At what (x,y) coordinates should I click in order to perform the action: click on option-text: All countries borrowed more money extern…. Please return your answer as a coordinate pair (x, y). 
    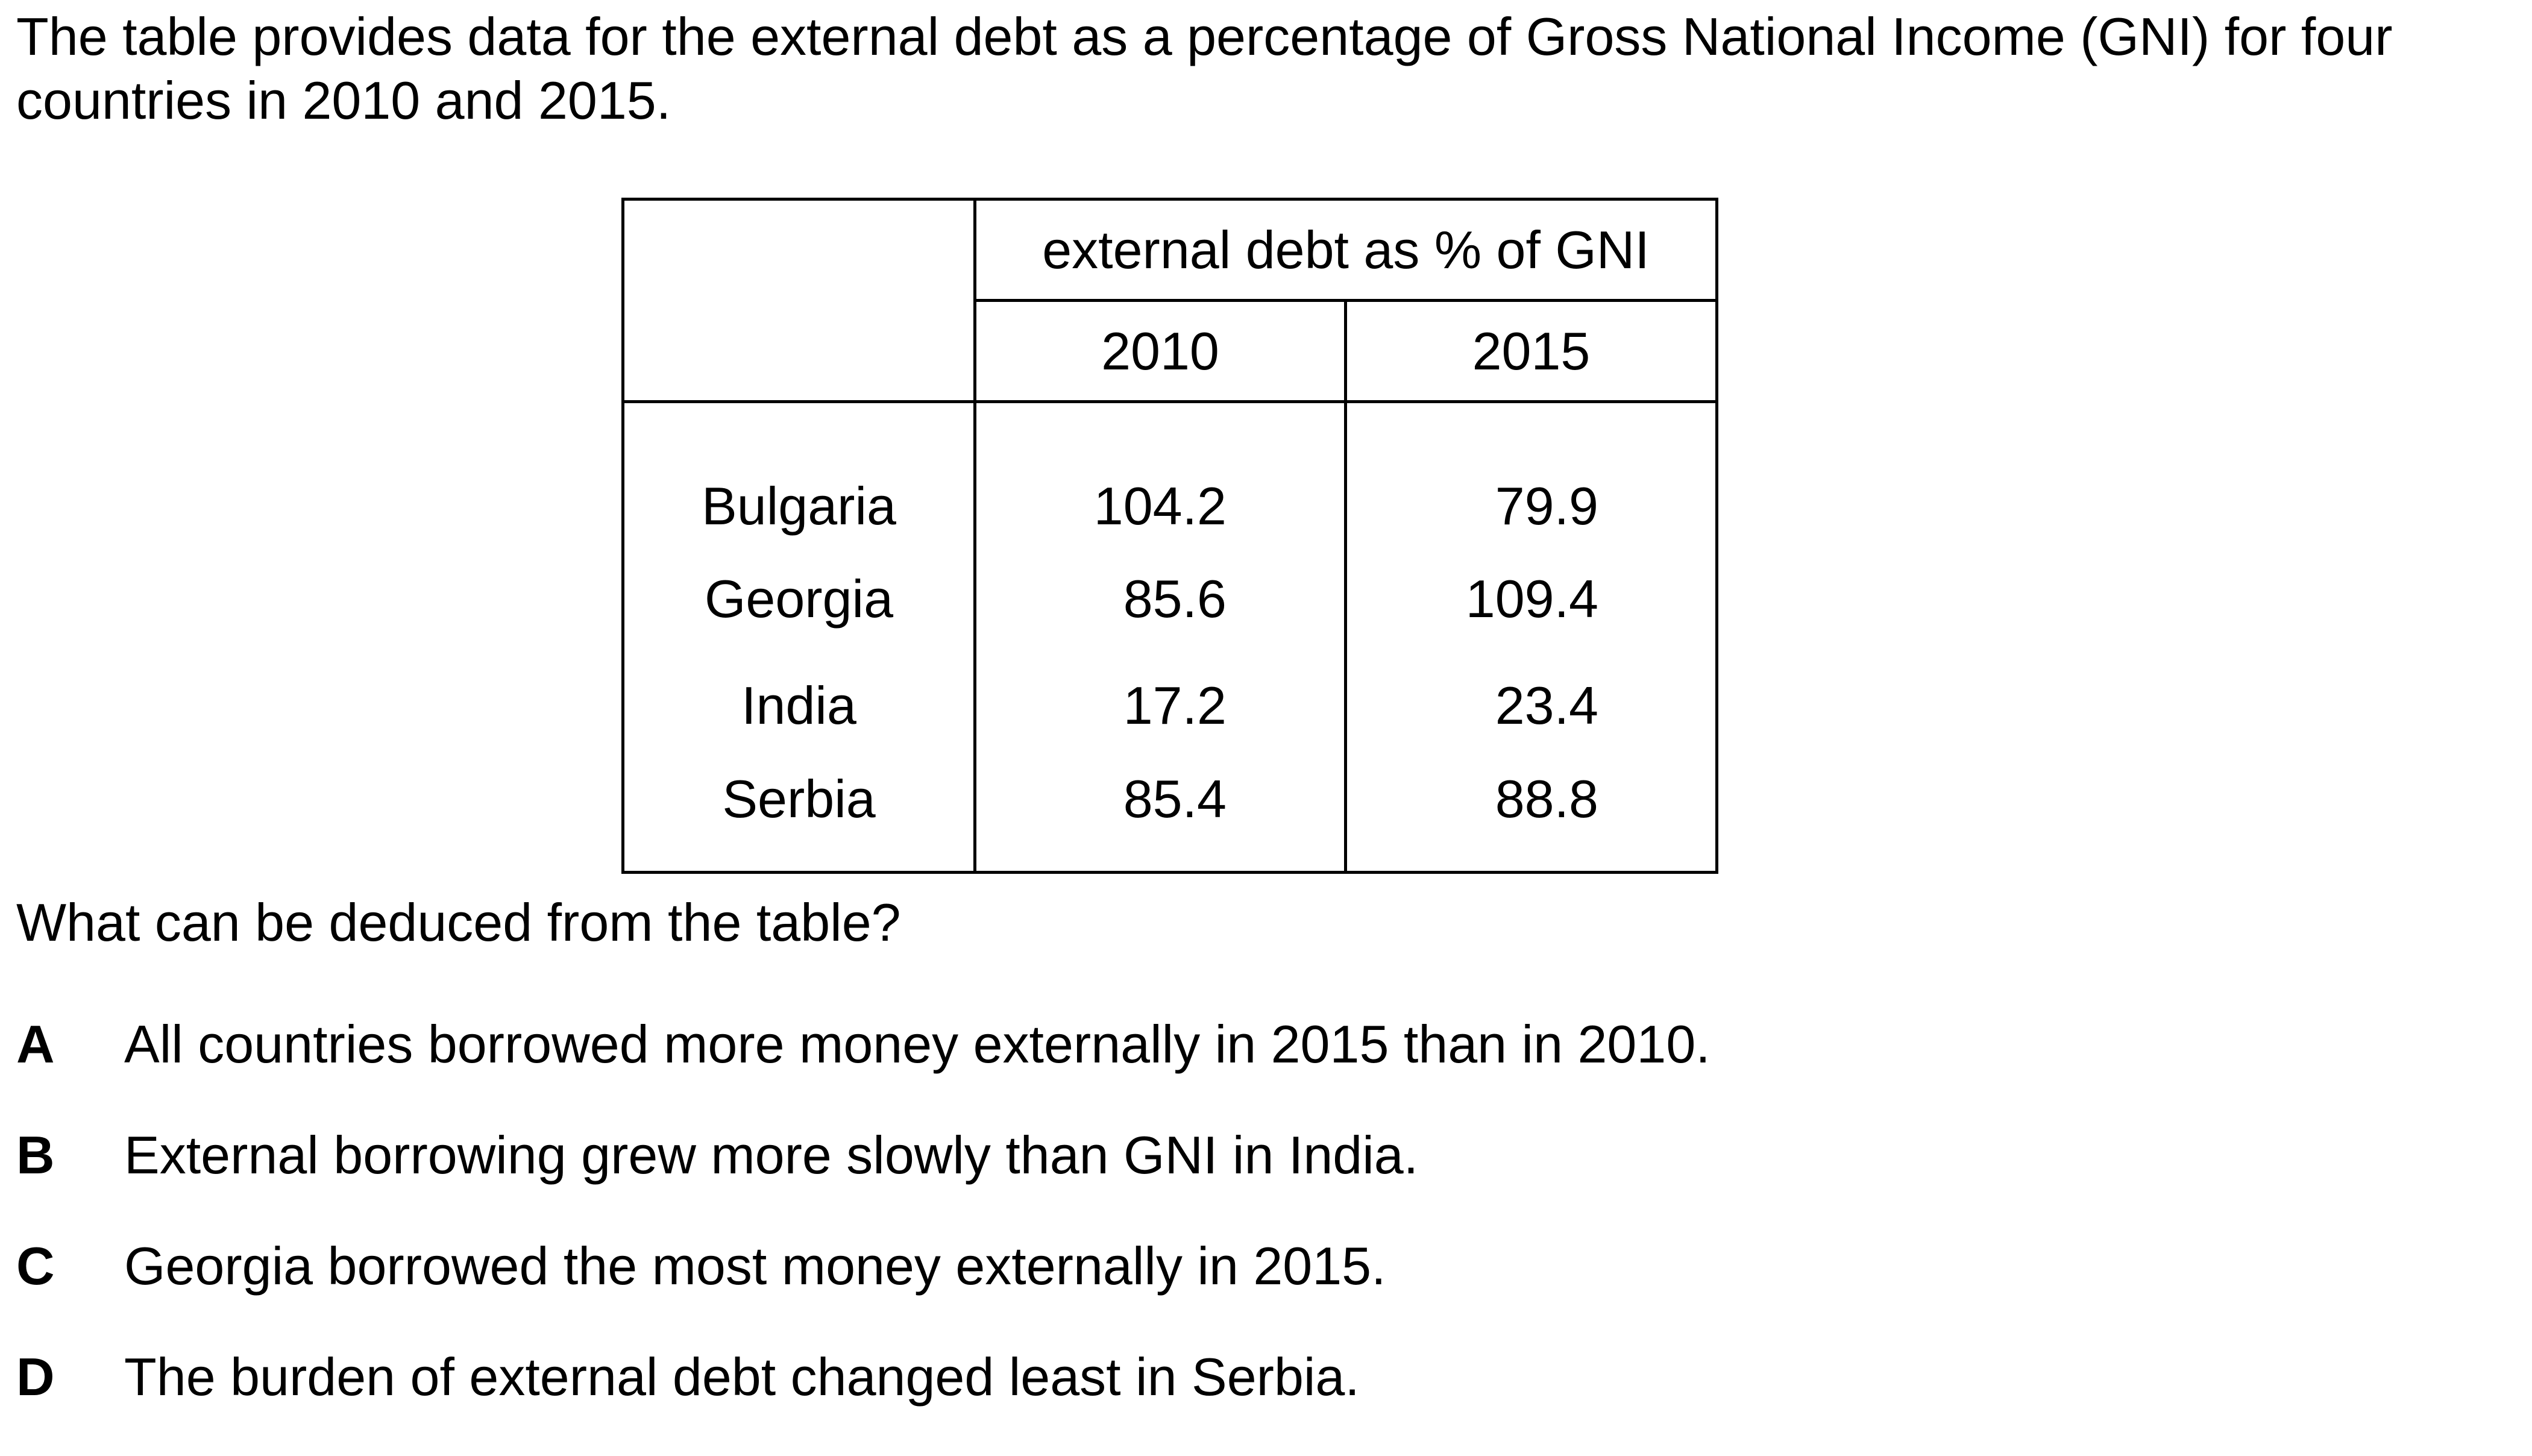
    Looking at the image, I should click on (918, 1044).